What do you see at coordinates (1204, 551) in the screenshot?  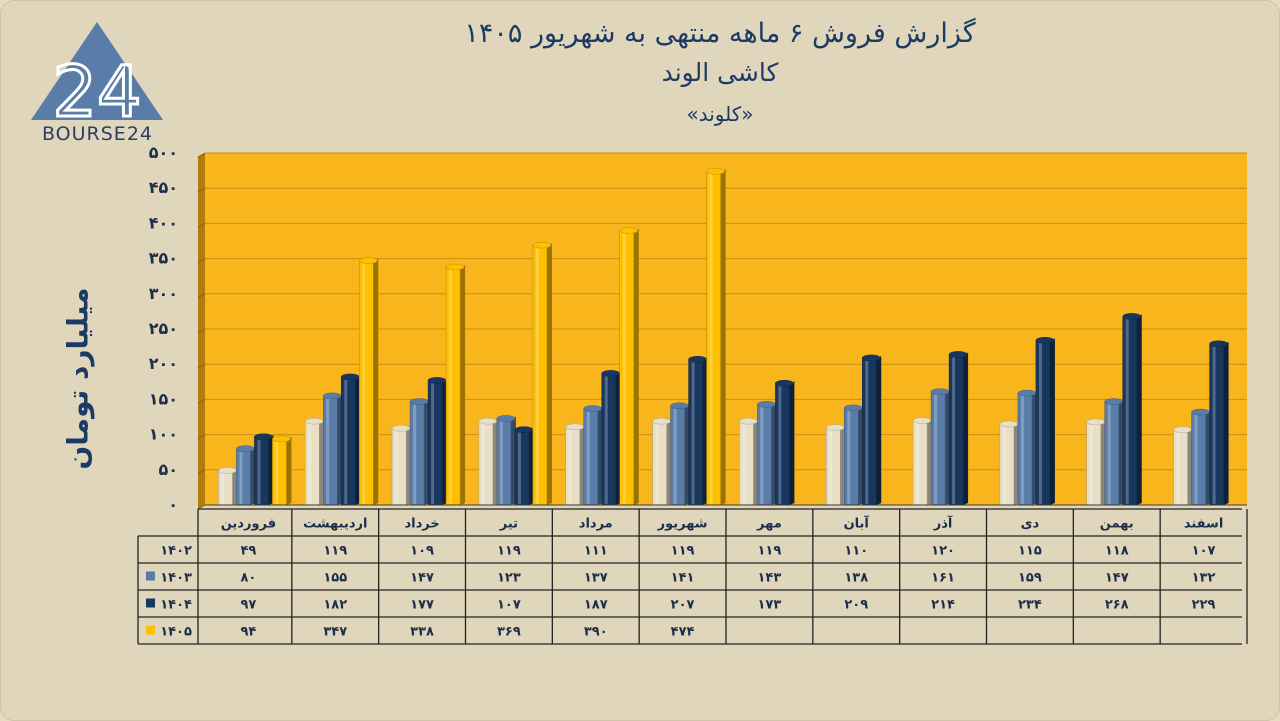 I see `table-value: ۱۰۷` at bounding box center [1204, 551].